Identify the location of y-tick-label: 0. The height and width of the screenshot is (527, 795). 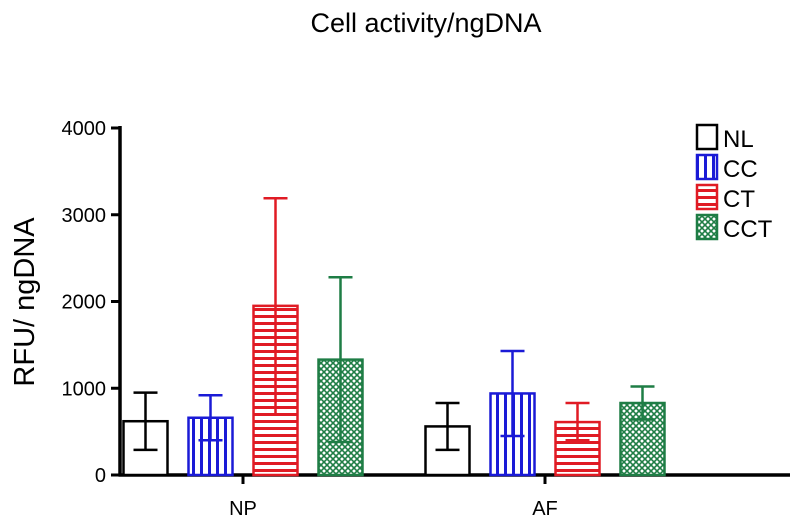
(100, 476).